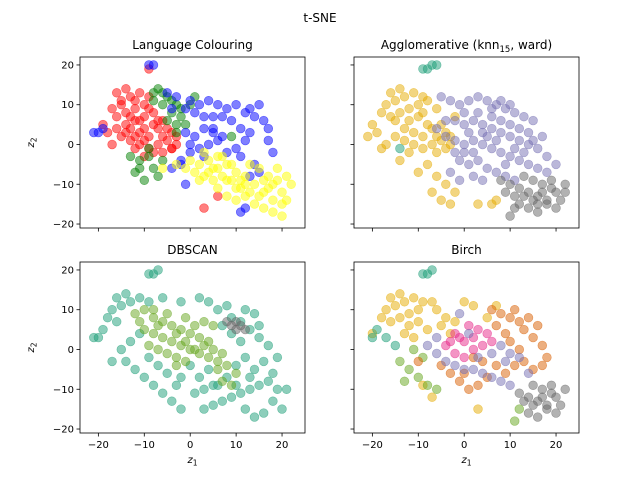 This screenshot has height=480, width=640. Describe the element at coordinates (63, 390) in the screenshot. I see `y-tick-label: −10` at that location.